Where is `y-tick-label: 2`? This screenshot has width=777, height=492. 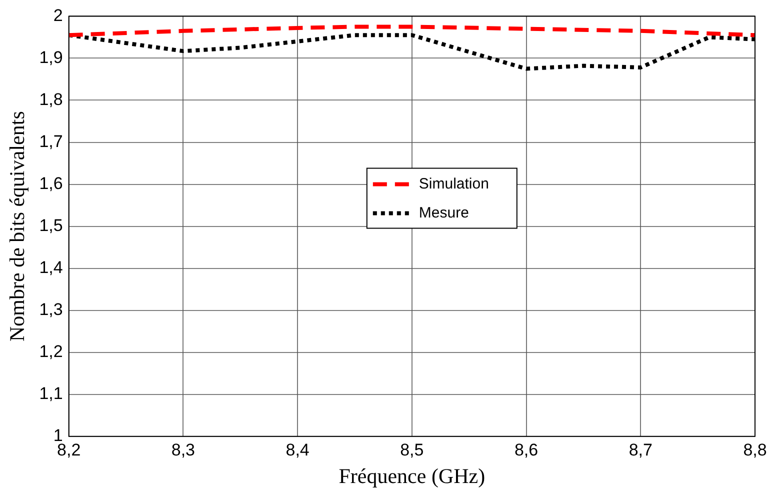 y-tick-label: 2 is located at coordinates (58, 15).